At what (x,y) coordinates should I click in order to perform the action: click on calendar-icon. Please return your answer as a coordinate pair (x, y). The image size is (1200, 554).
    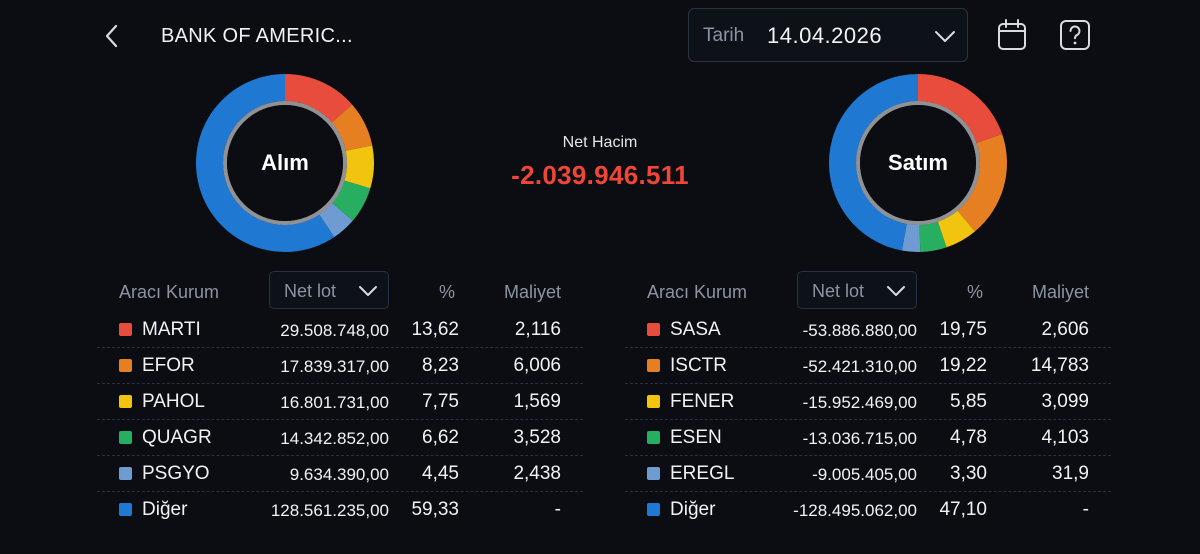
    Looking at the image, I should click on (1012, 34).